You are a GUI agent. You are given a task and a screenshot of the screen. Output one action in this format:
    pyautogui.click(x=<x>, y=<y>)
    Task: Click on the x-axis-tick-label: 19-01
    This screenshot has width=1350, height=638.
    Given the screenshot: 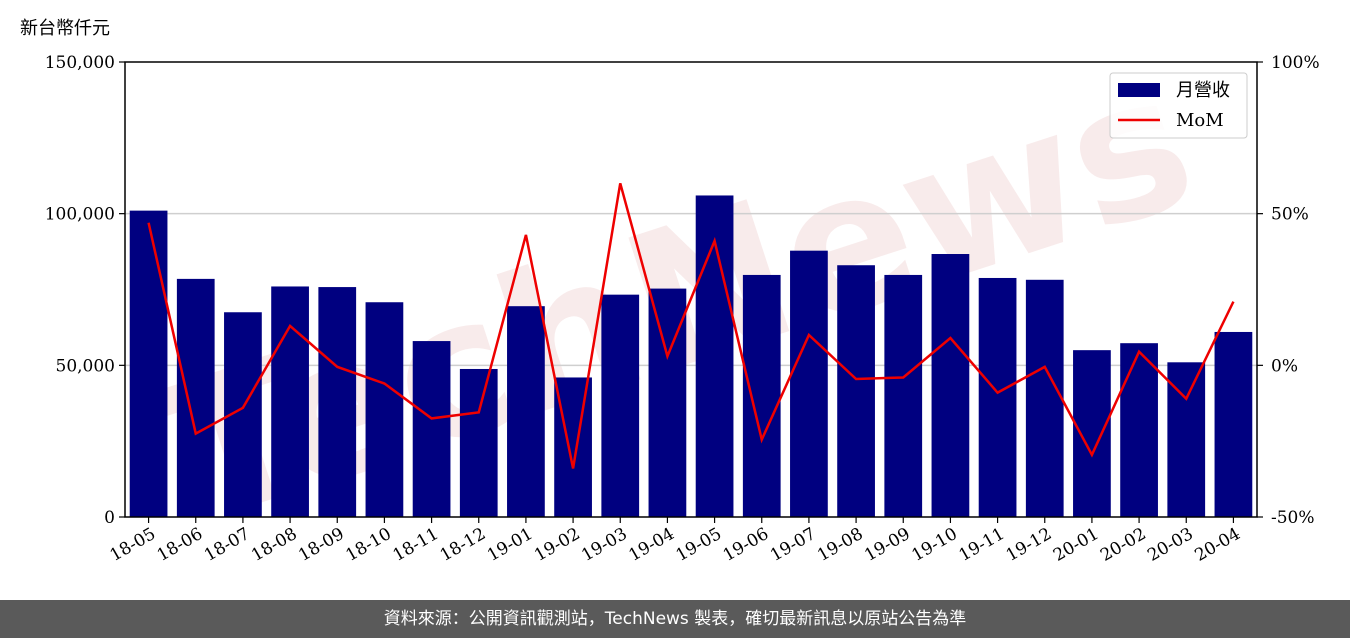 What is the action you would take?
    pyautogui.click(x=510, y=545)
    